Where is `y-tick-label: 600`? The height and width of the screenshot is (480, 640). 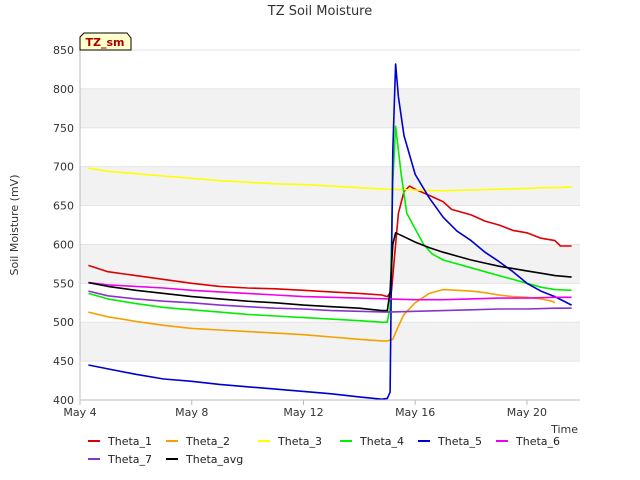 y-tick-label: 600 is located at coordinates (63, 244).